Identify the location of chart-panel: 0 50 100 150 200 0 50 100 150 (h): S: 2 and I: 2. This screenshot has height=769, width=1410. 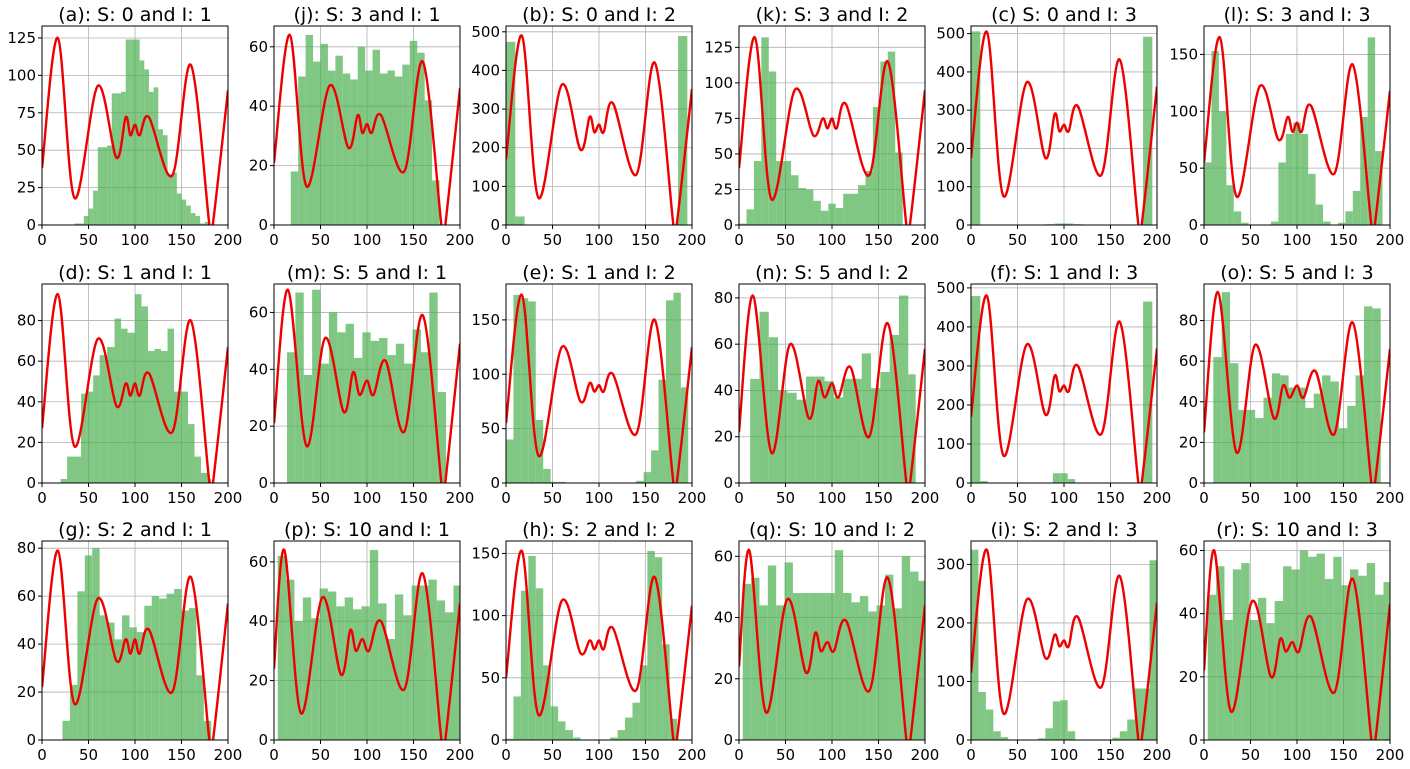
(588, 641).